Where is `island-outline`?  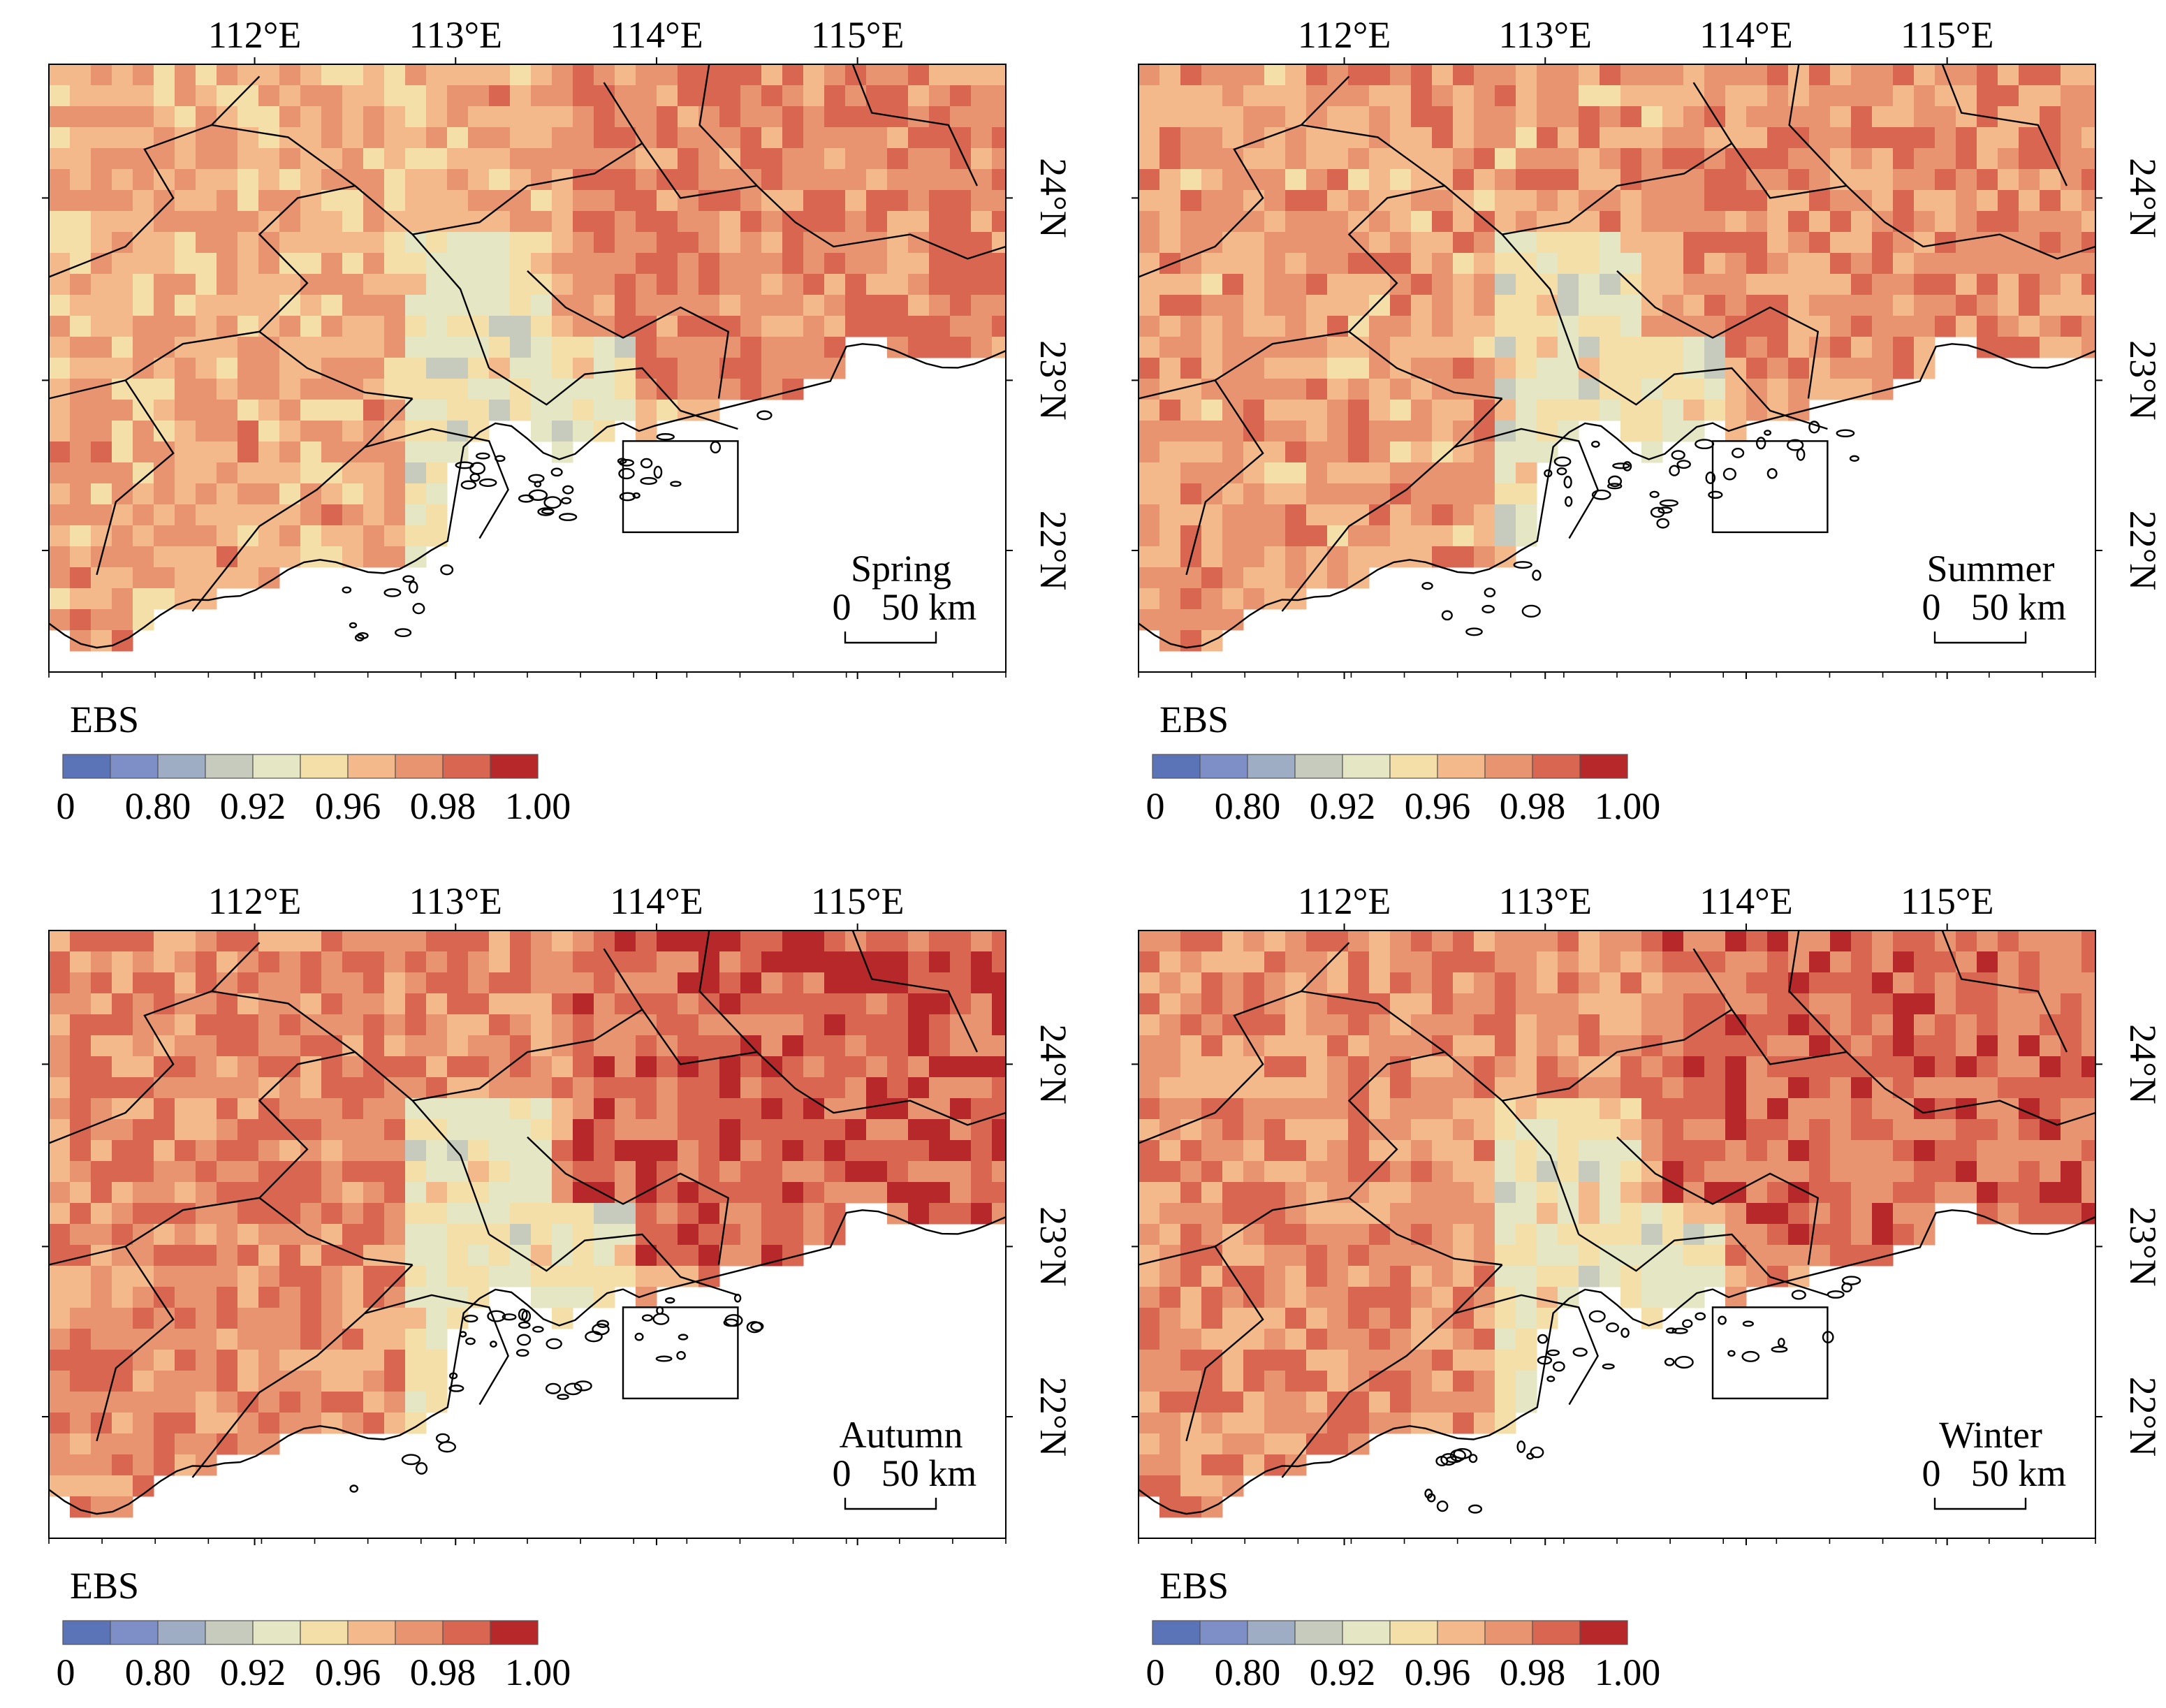
island-outline is located at coordinates (582, 1386).